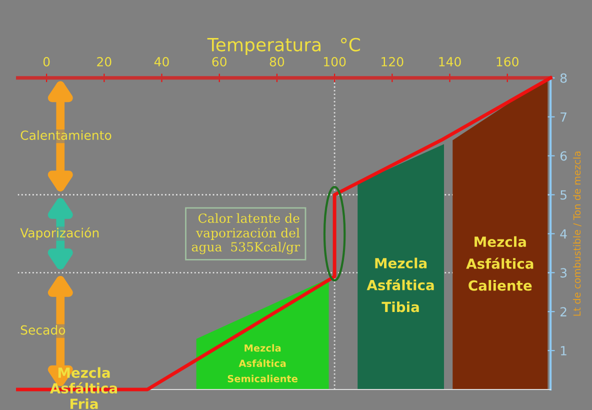 The height and width of the screenshot is (410, 592). I want to click on x-tick-label: 120, so click(393, 61).